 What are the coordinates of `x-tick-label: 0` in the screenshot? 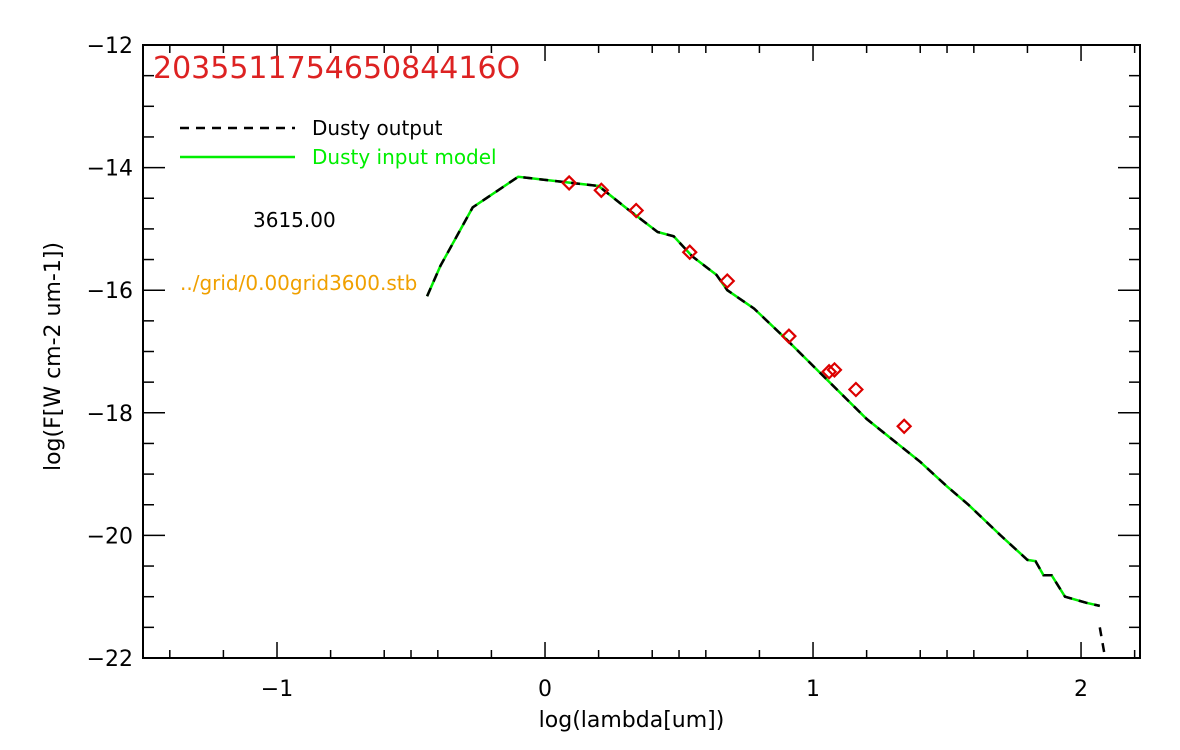 It's located at (545, 689).